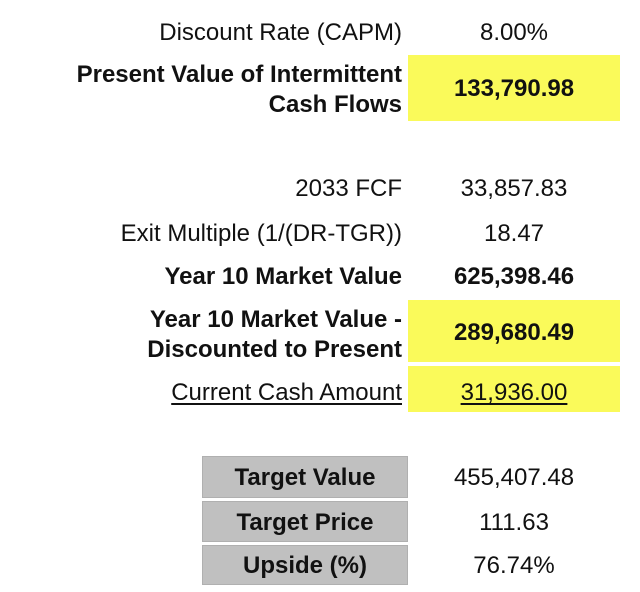 This screenshot has height=592, width=640. I want to click on pv-intermittent-value: 133,790.98, so click(514, 88).